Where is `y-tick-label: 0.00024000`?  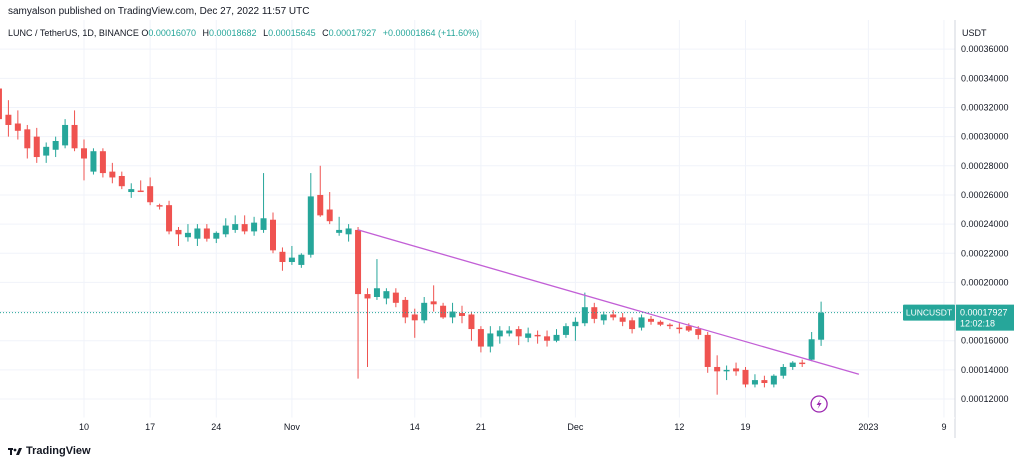 y-tick-label: 0.00024000 is located at coordinates (985, 224).